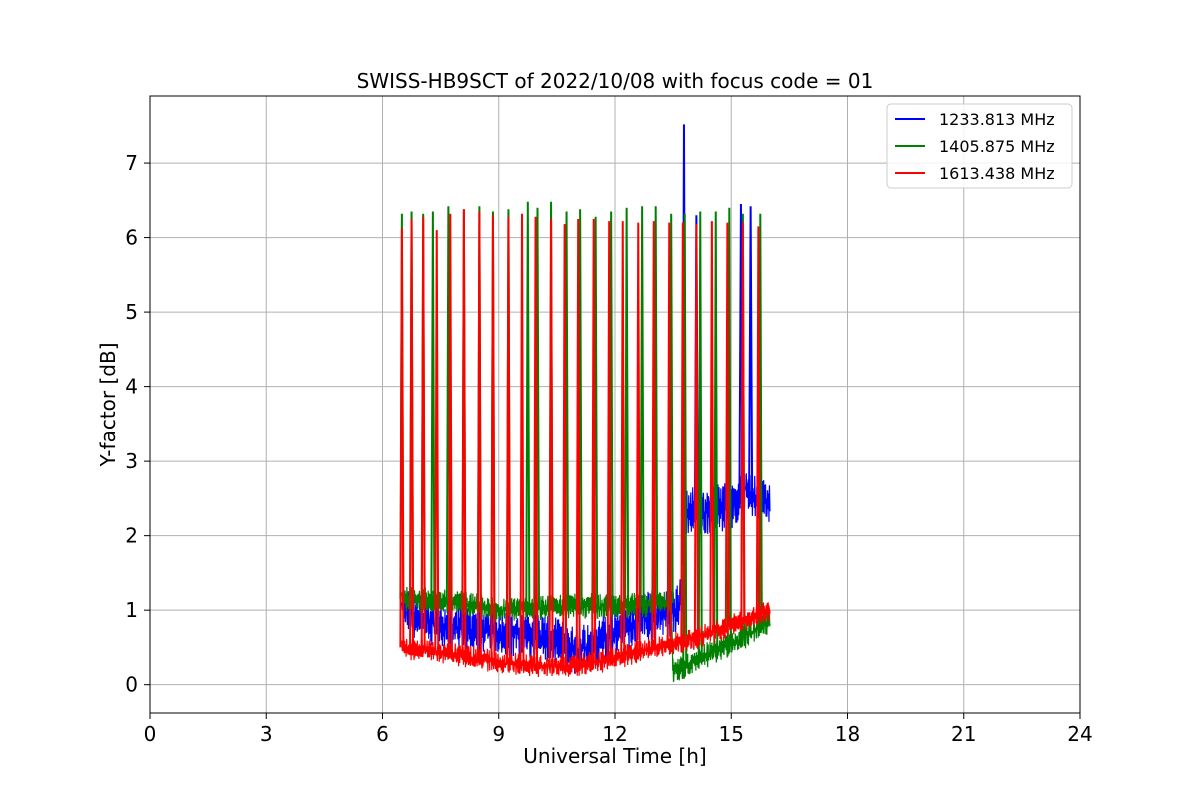 This screenshot has height=800, width=1200. Describe the element at coordinates (131, 387) in the screenshot. I see `y-tick-label: 4` at that location.